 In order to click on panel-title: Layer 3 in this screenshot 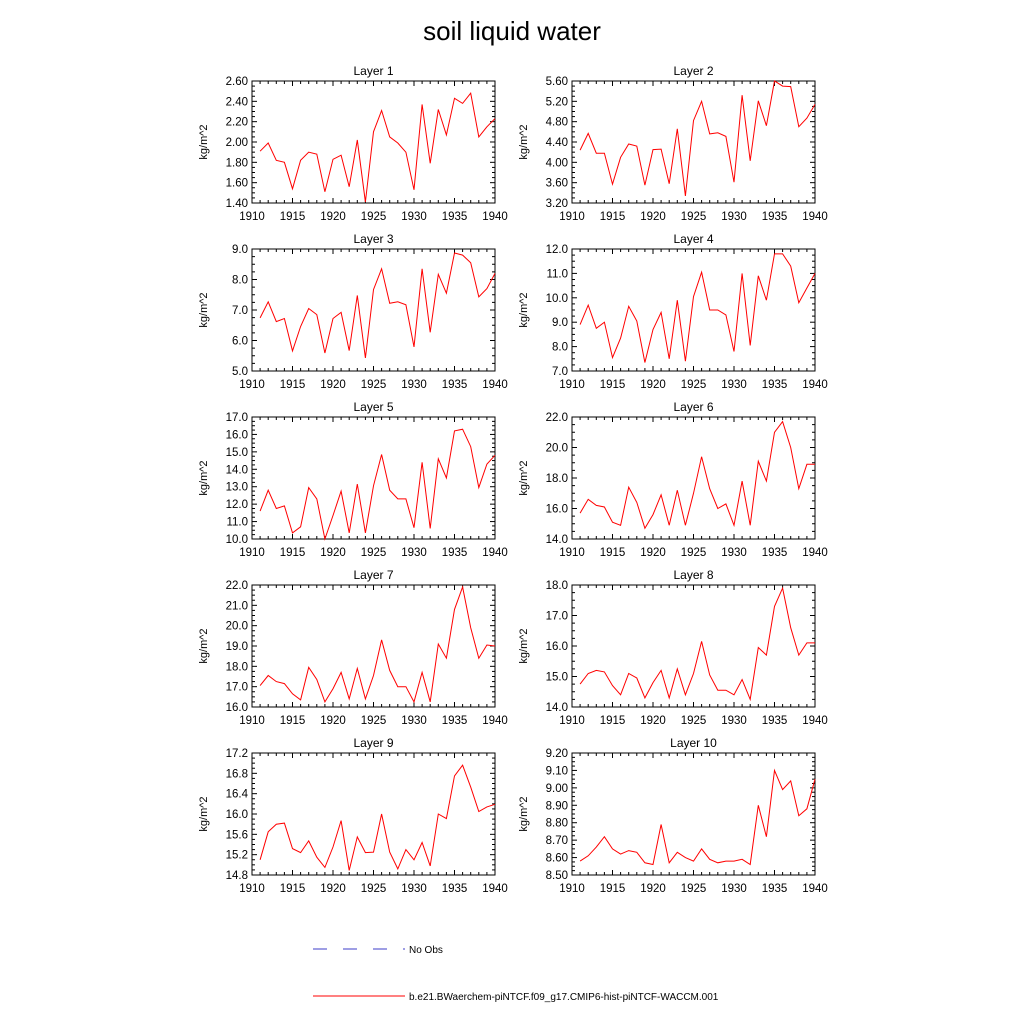, I will do `click(373, 239)`.